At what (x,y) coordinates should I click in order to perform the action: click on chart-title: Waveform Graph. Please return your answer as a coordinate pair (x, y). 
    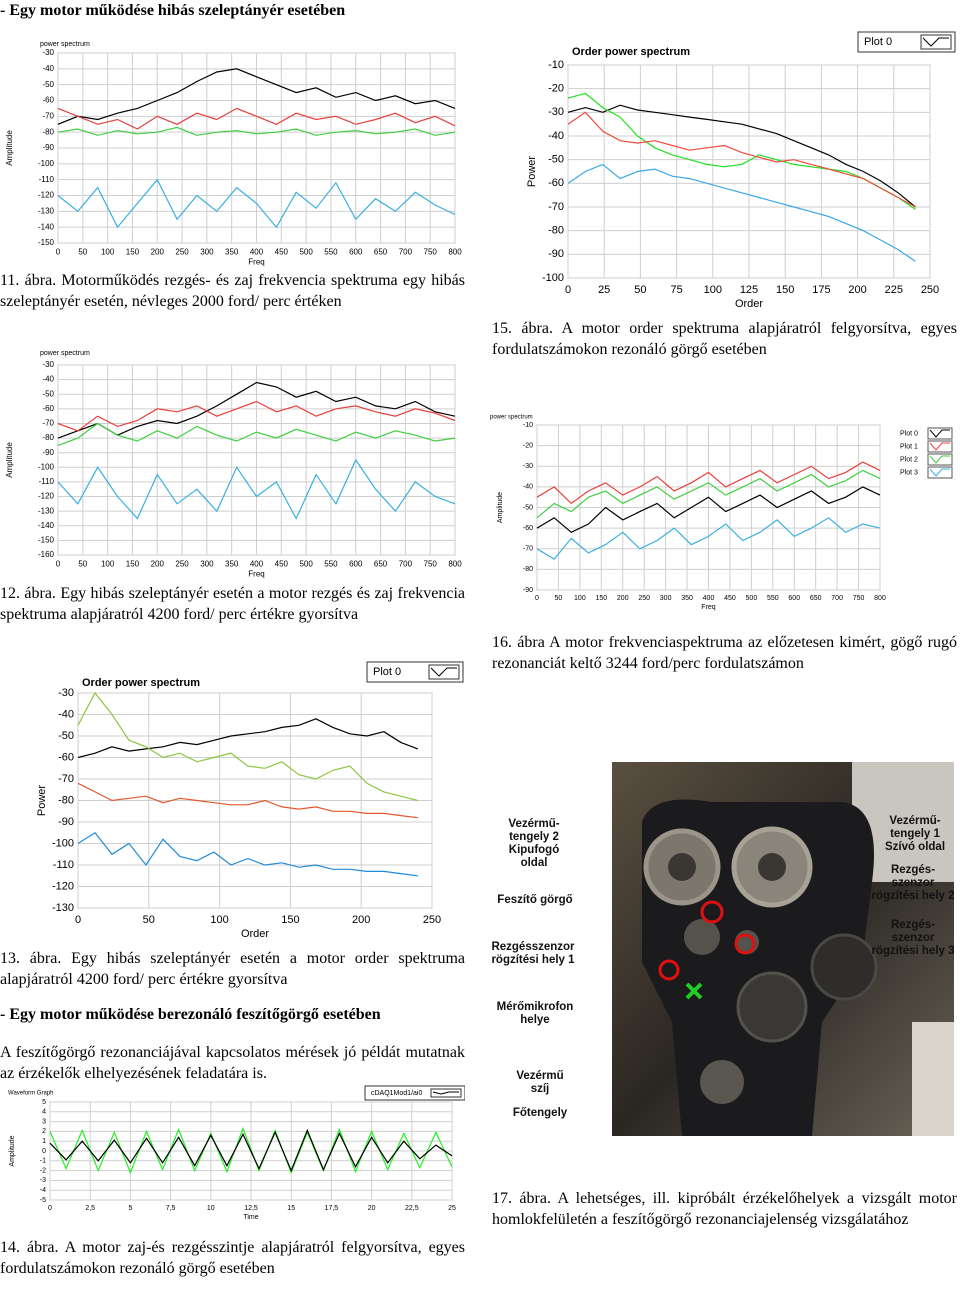
    Looking at the image, I should click on (30, 1094).